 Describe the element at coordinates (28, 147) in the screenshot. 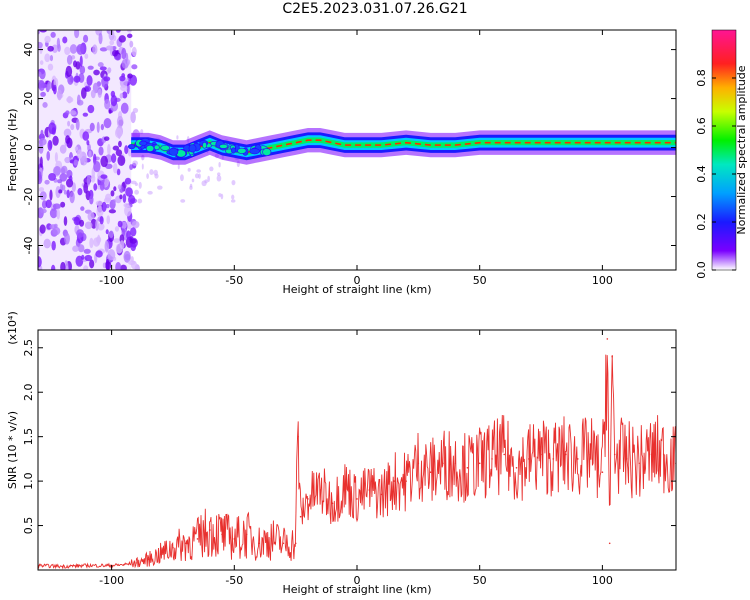

I see `top-y-tick-label: 0` at that location.